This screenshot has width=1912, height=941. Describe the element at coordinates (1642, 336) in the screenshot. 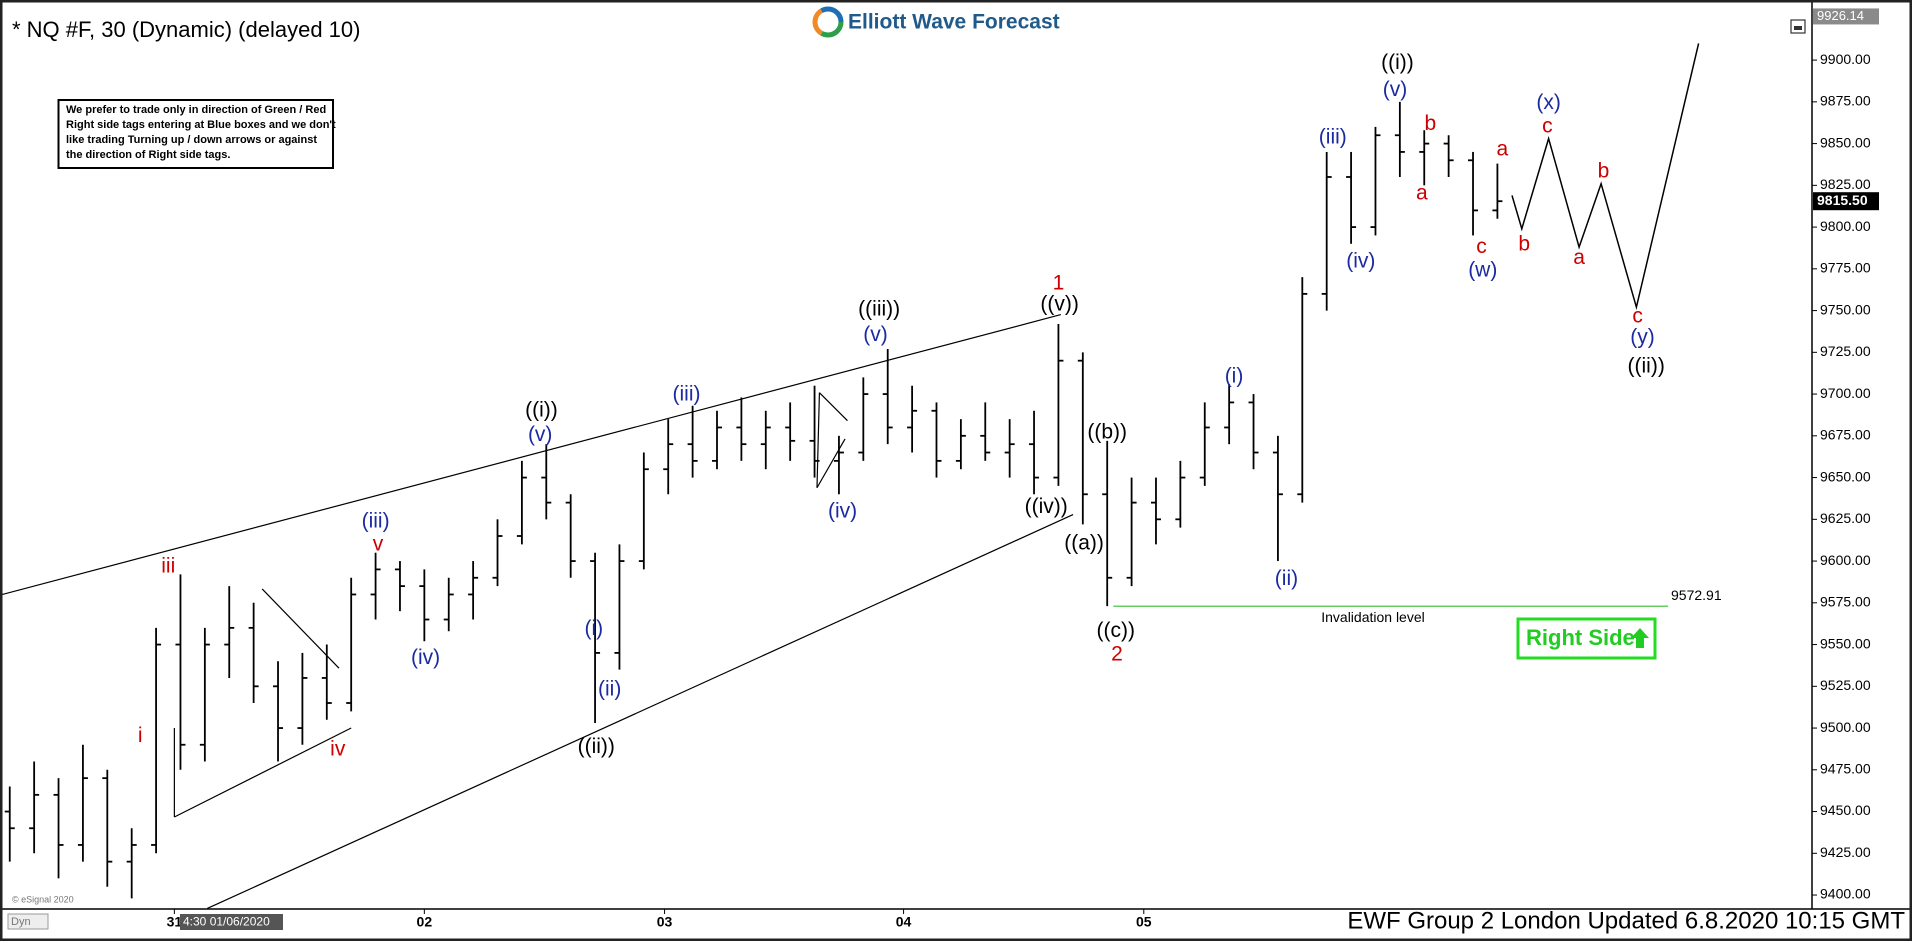

I see `wave-label: (y)` at that location.